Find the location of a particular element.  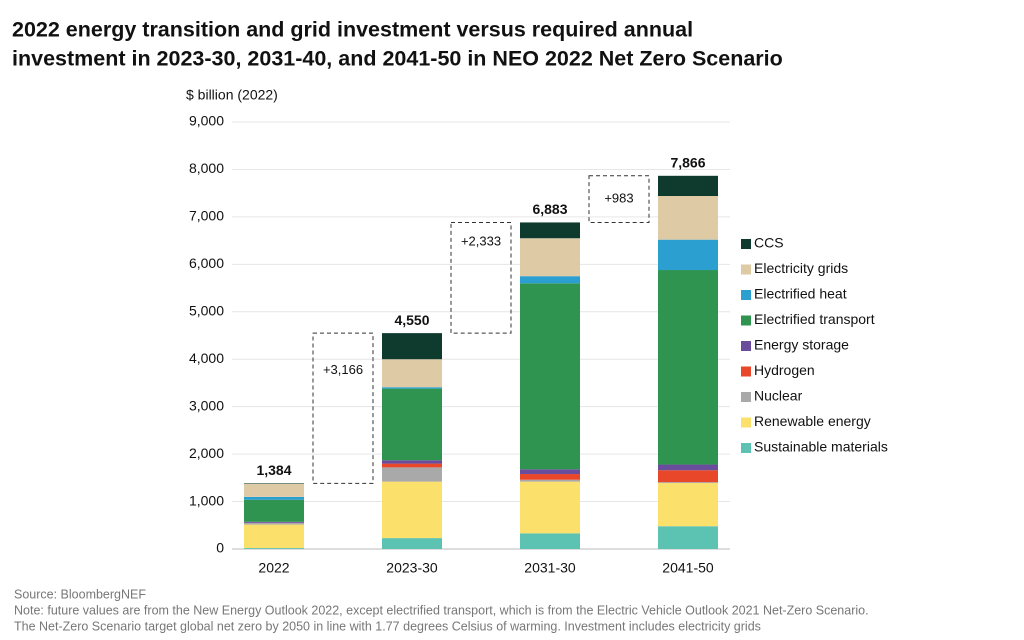

total-label: 4,550 is located at coordinates (411, 320).